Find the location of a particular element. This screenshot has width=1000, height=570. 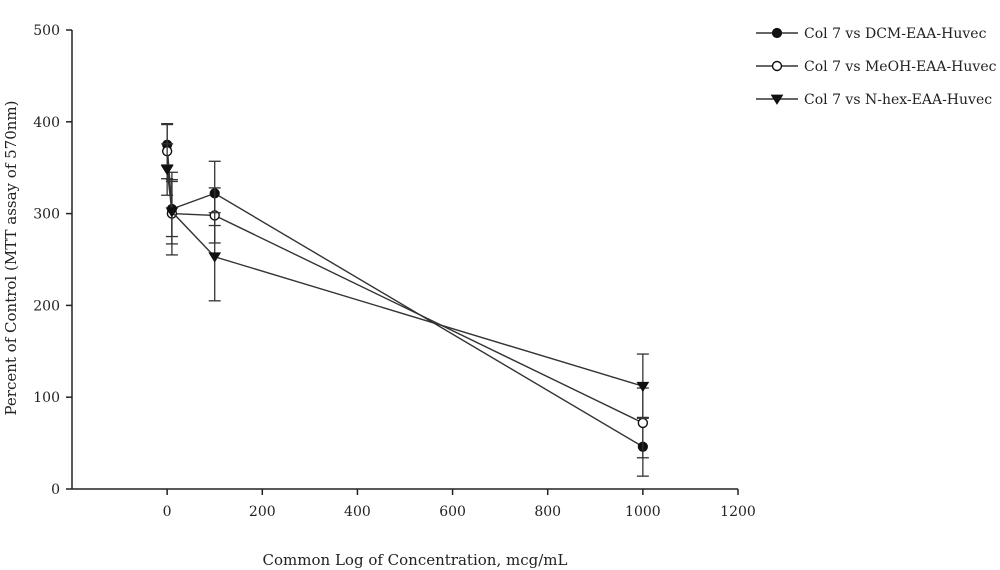

x-tick-label: 200 is located at coordinates (262, 512).